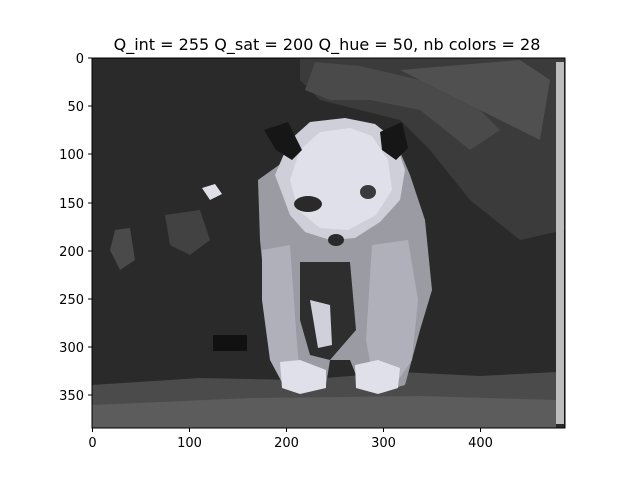 Image resolution: width=640 pixels, height=480 pixels. I want to click on x-tick-label: 300, so click(383, 443).